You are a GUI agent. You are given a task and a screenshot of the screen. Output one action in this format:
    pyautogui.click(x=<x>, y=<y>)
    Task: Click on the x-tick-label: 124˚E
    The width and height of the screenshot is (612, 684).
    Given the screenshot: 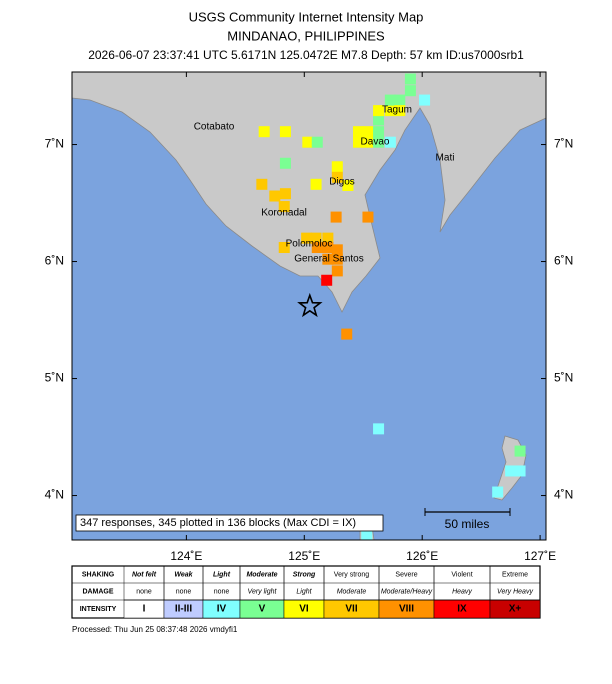 What is the action you would take?
    pyautogui.click(x=186, y=556)
    